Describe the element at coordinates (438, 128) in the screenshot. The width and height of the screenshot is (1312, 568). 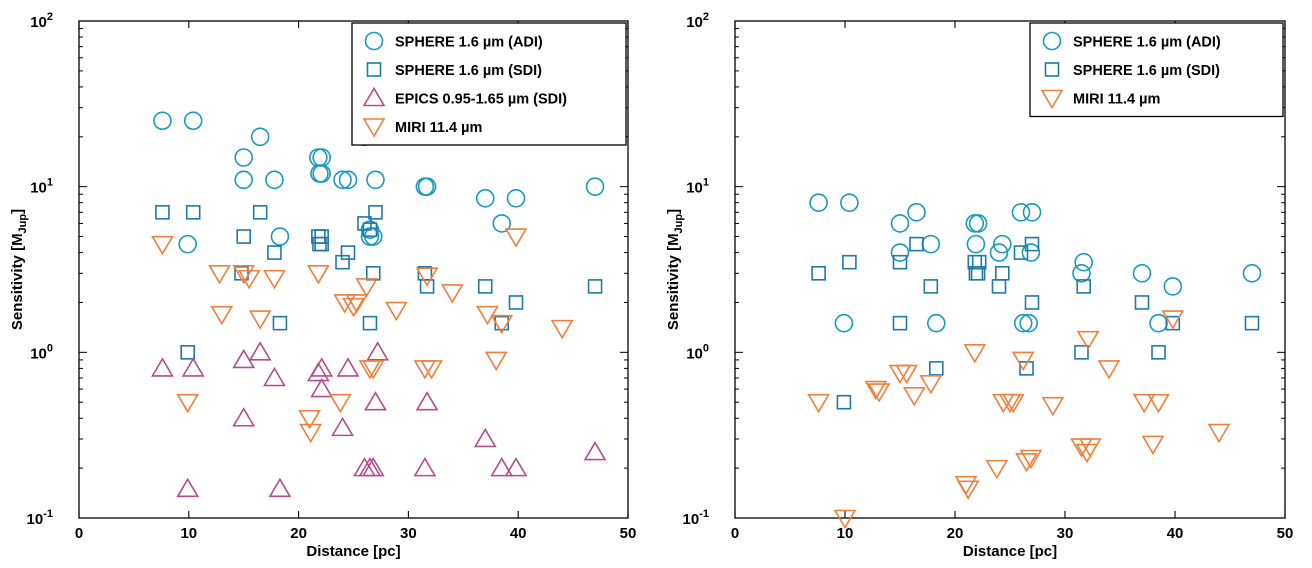
I see `legend-label: MIRI 11.4 µm` at that location.